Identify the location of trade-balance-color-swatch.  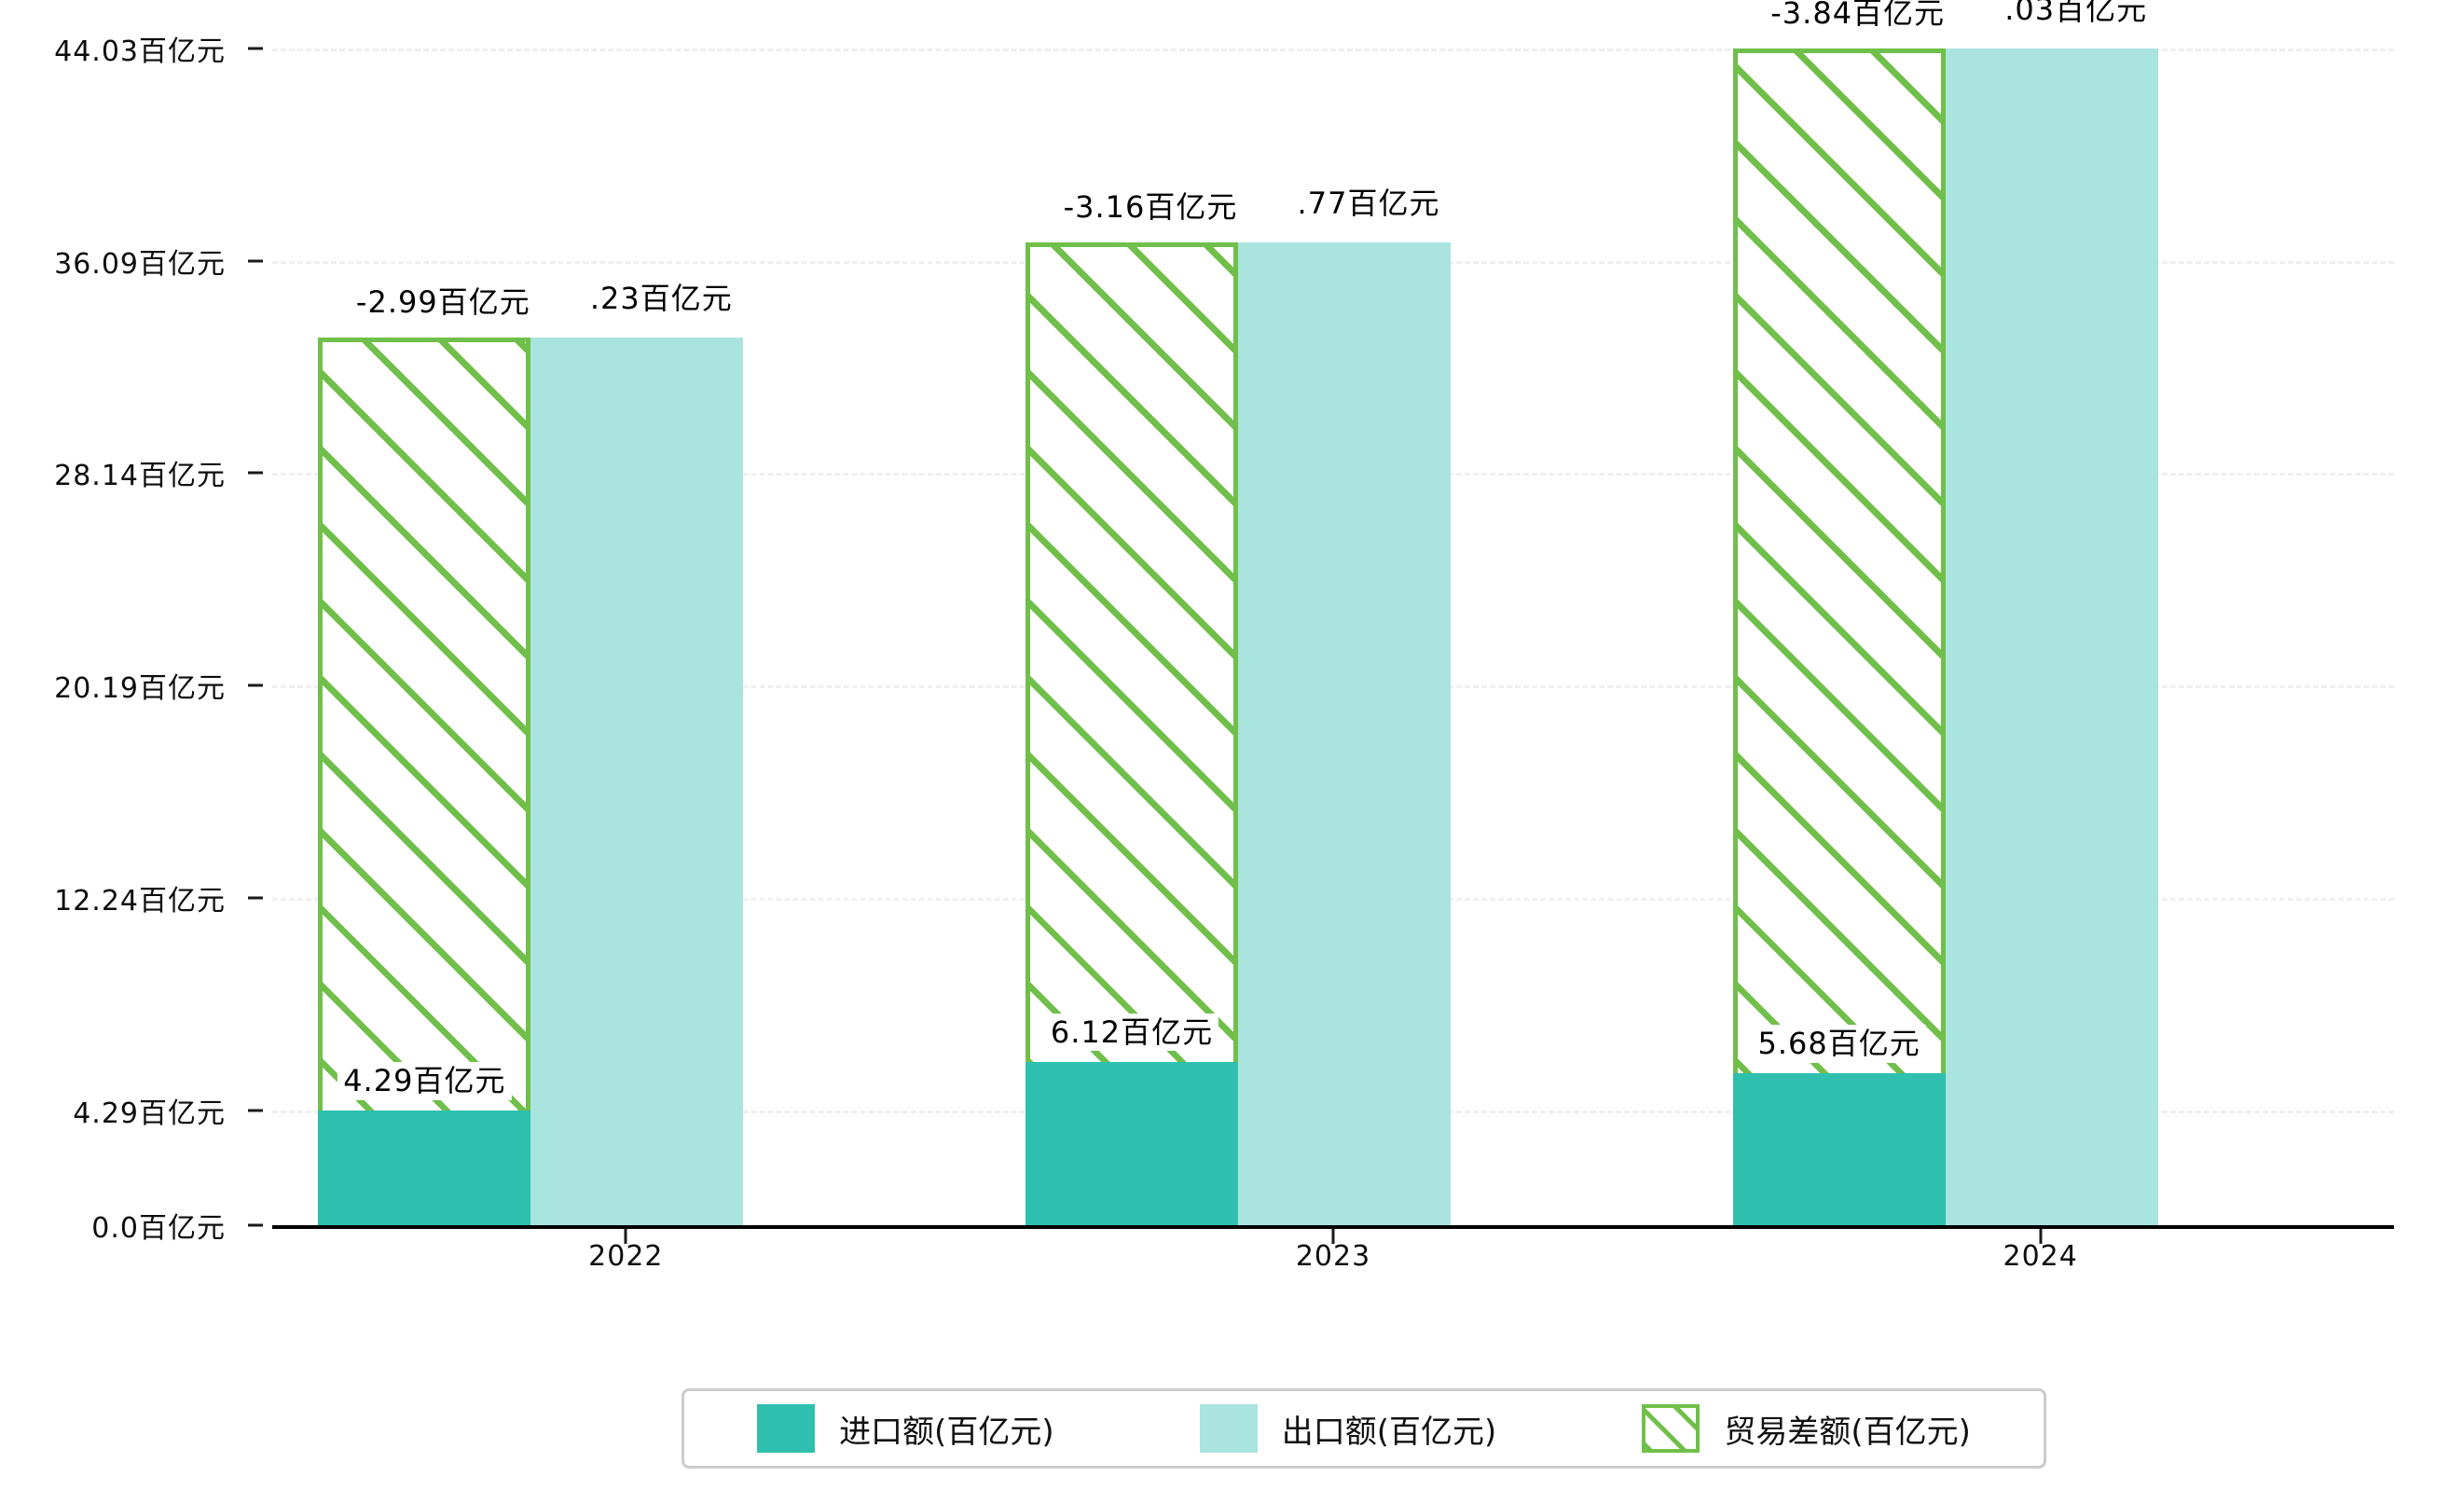
(1671, 1428).